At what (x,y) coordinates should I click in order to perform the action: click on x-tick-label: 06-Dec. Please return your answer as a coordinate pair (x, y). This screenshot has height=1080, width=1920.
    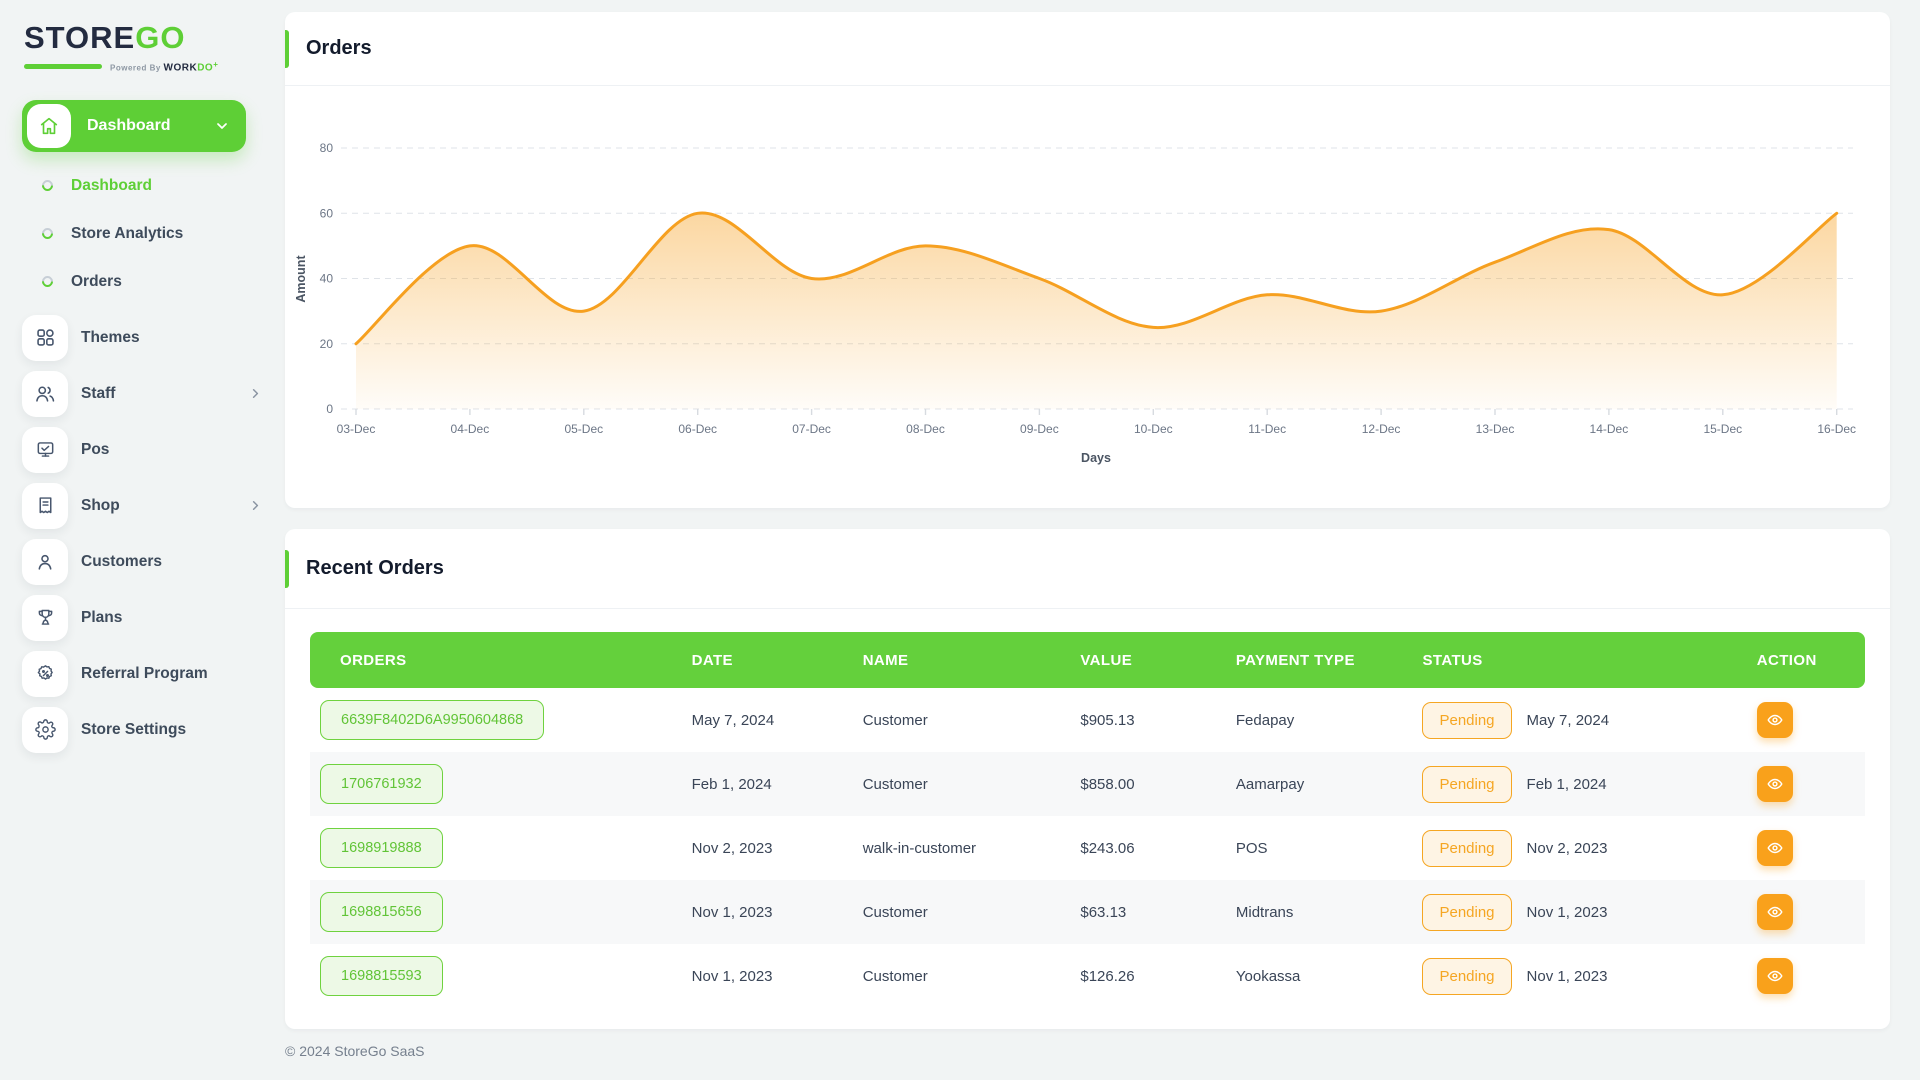
    Looking at the image, I should click on (697, 429).